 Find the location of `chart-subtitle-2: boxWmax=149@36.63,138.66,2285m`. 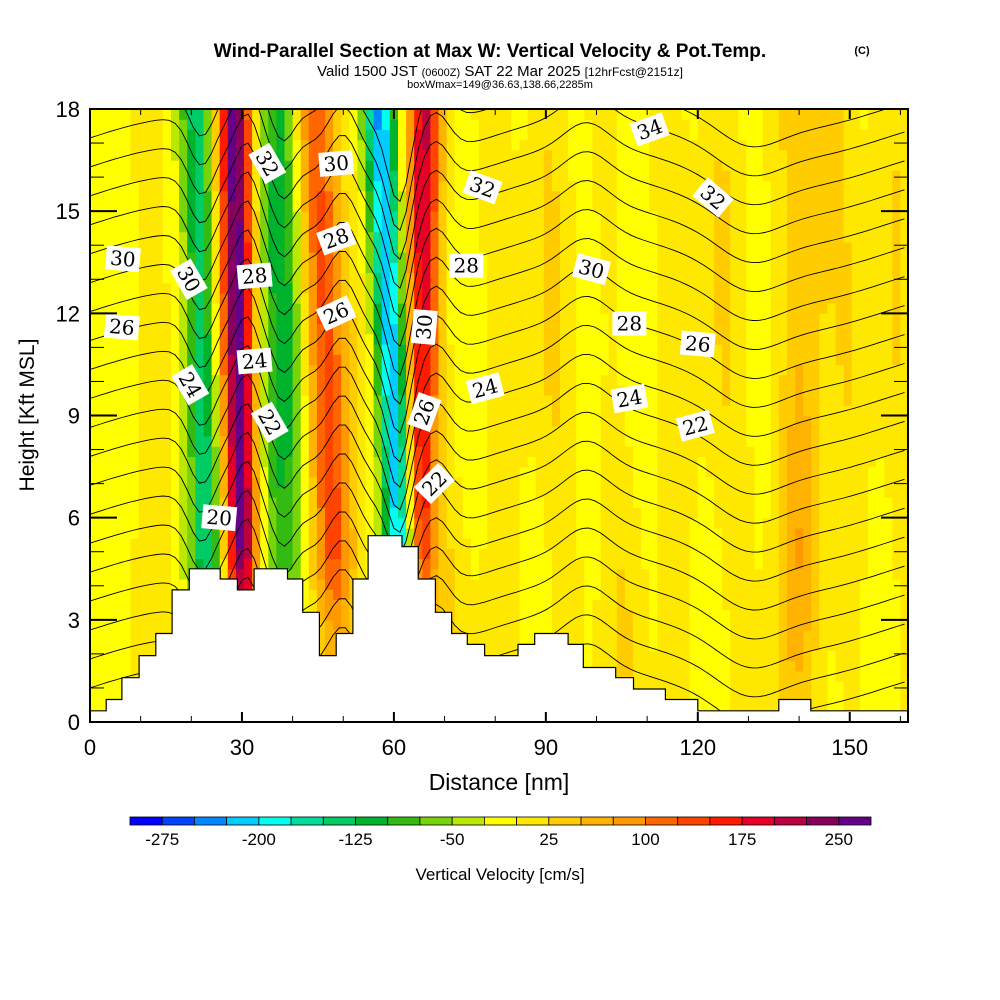

chart-subtitle-2: boxWmax=149@36.63,138.66,2285m is located at coordinates (500, 85).